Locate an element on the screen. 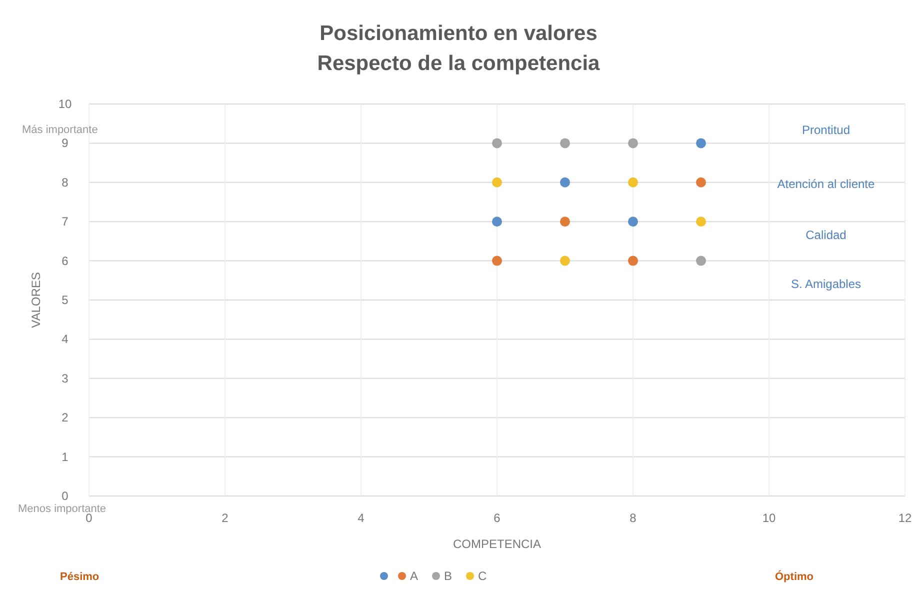 This screenshot has width=917, height=599. x-tick-label: 2 is located at coordinates (225, 518).